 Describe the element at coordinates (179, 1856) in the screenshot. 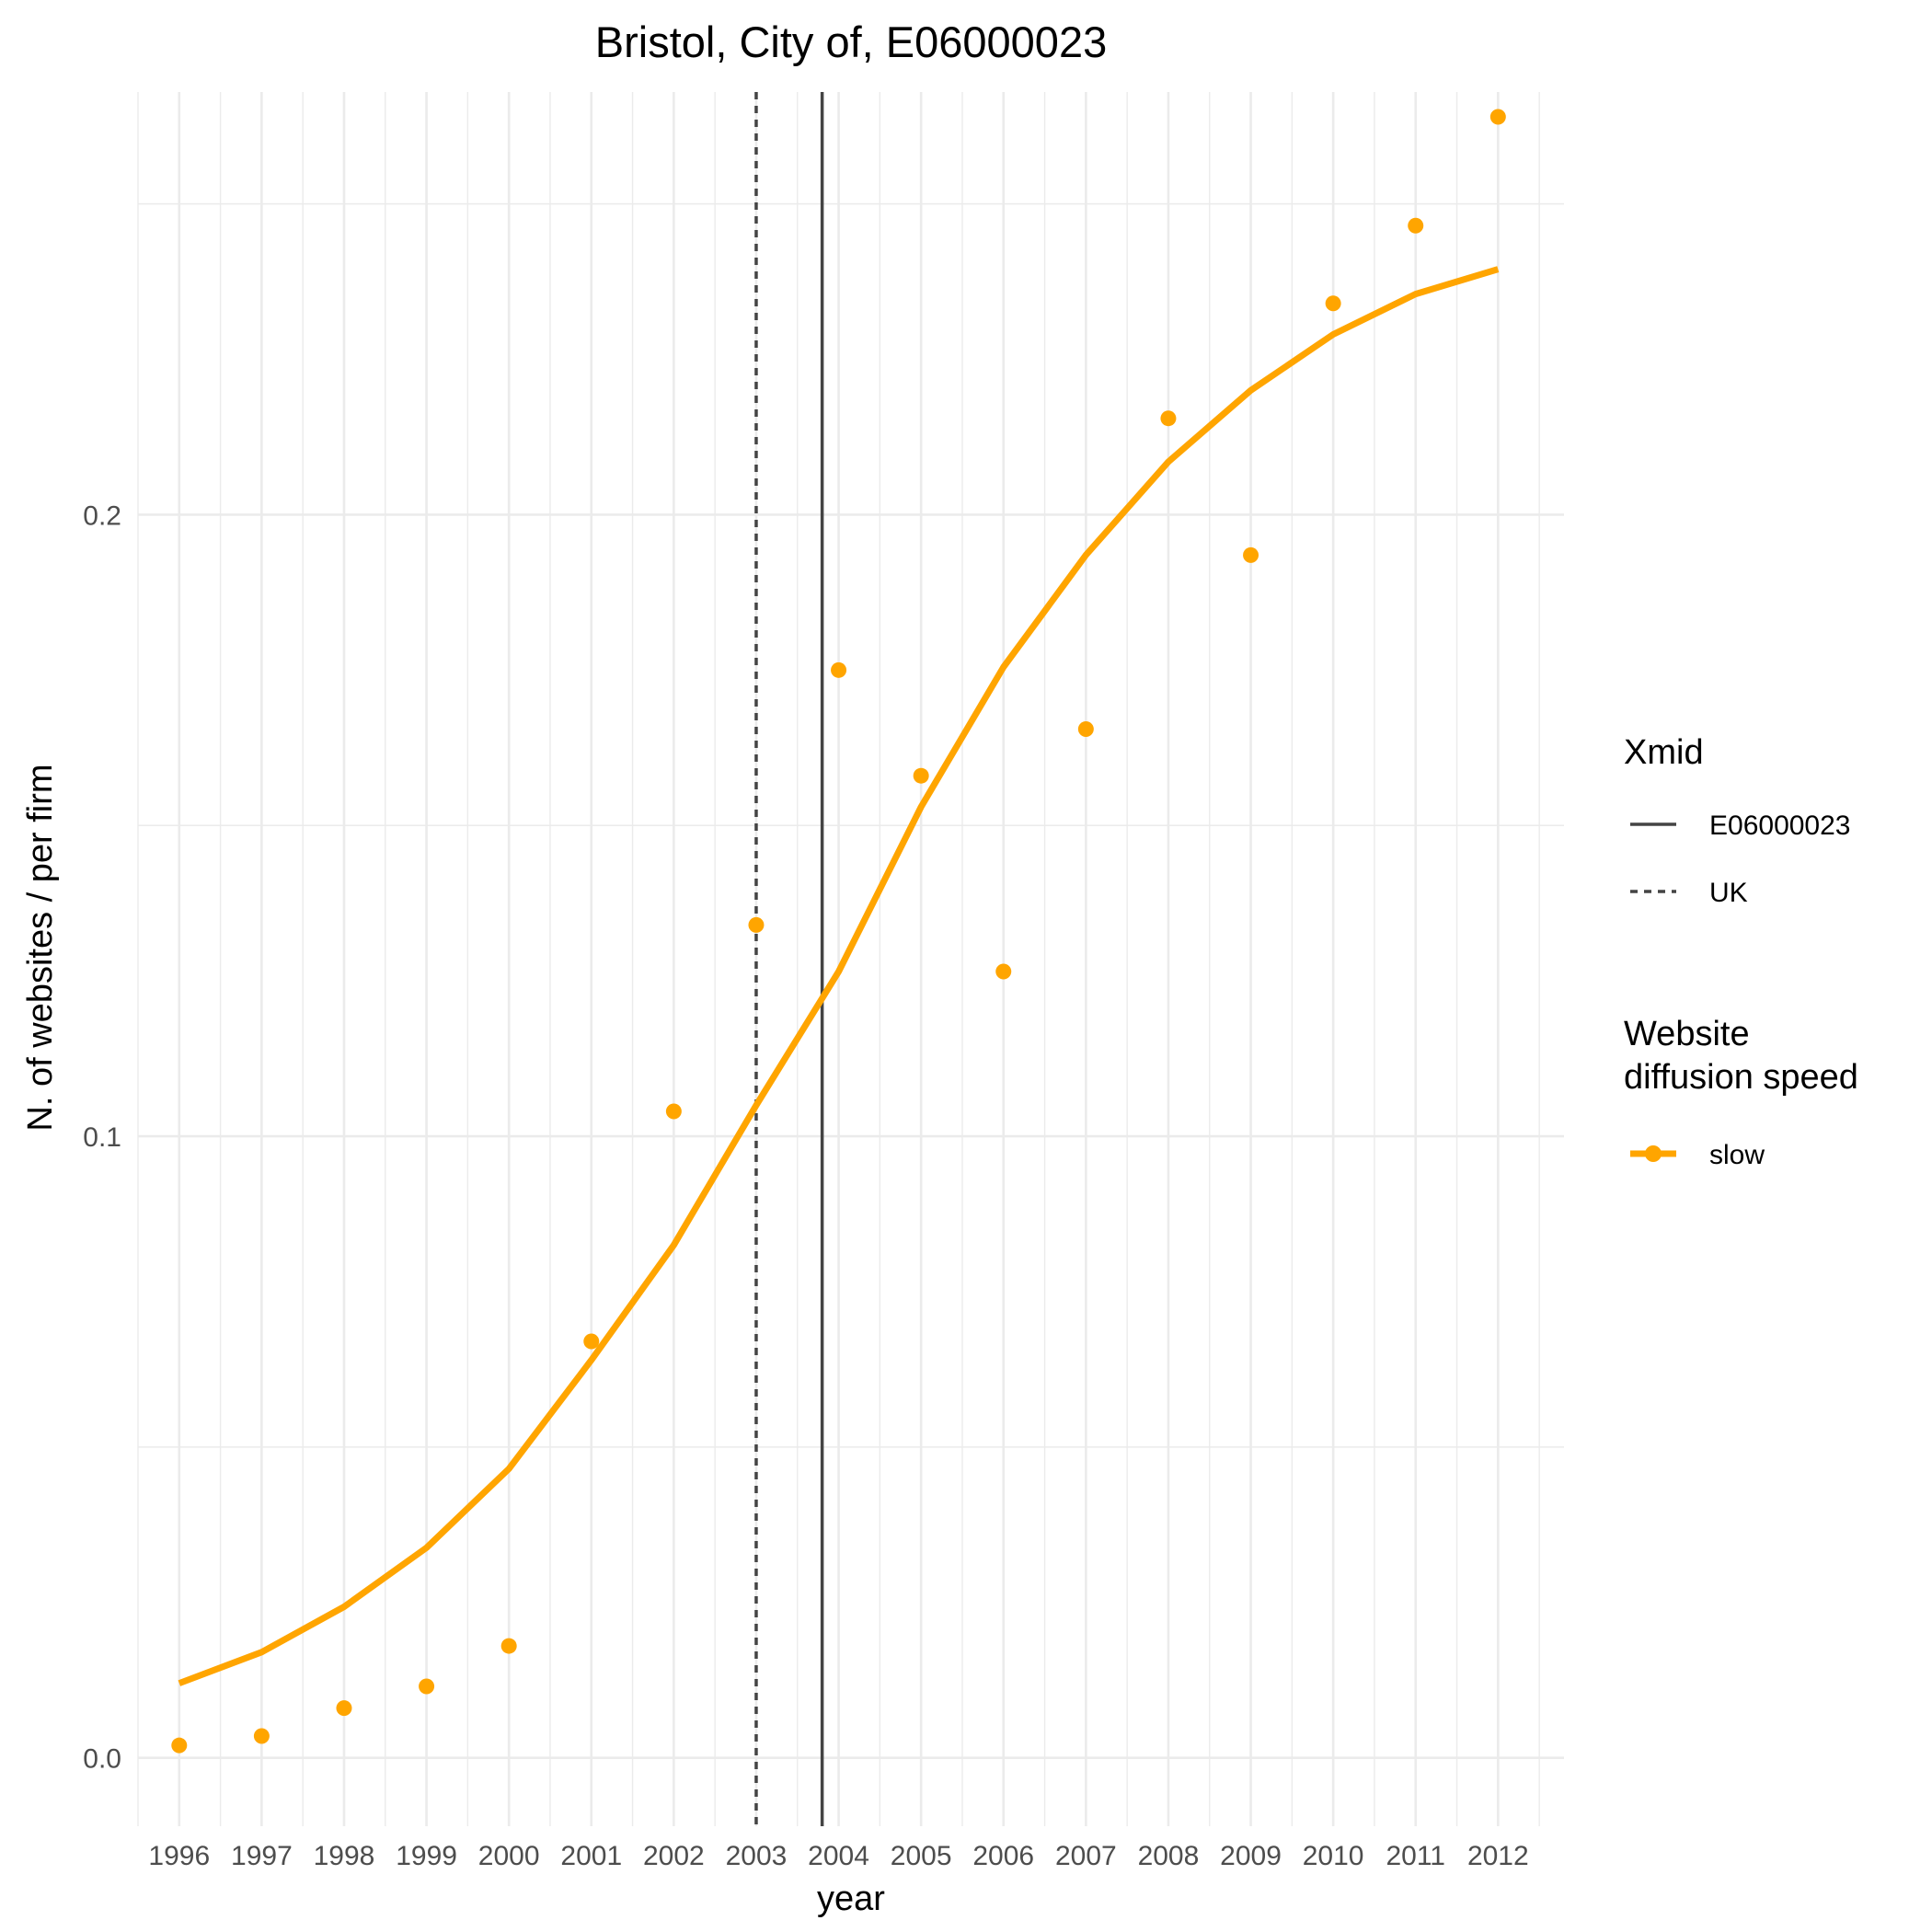

I see `x-tick-label: 1996` at that location.